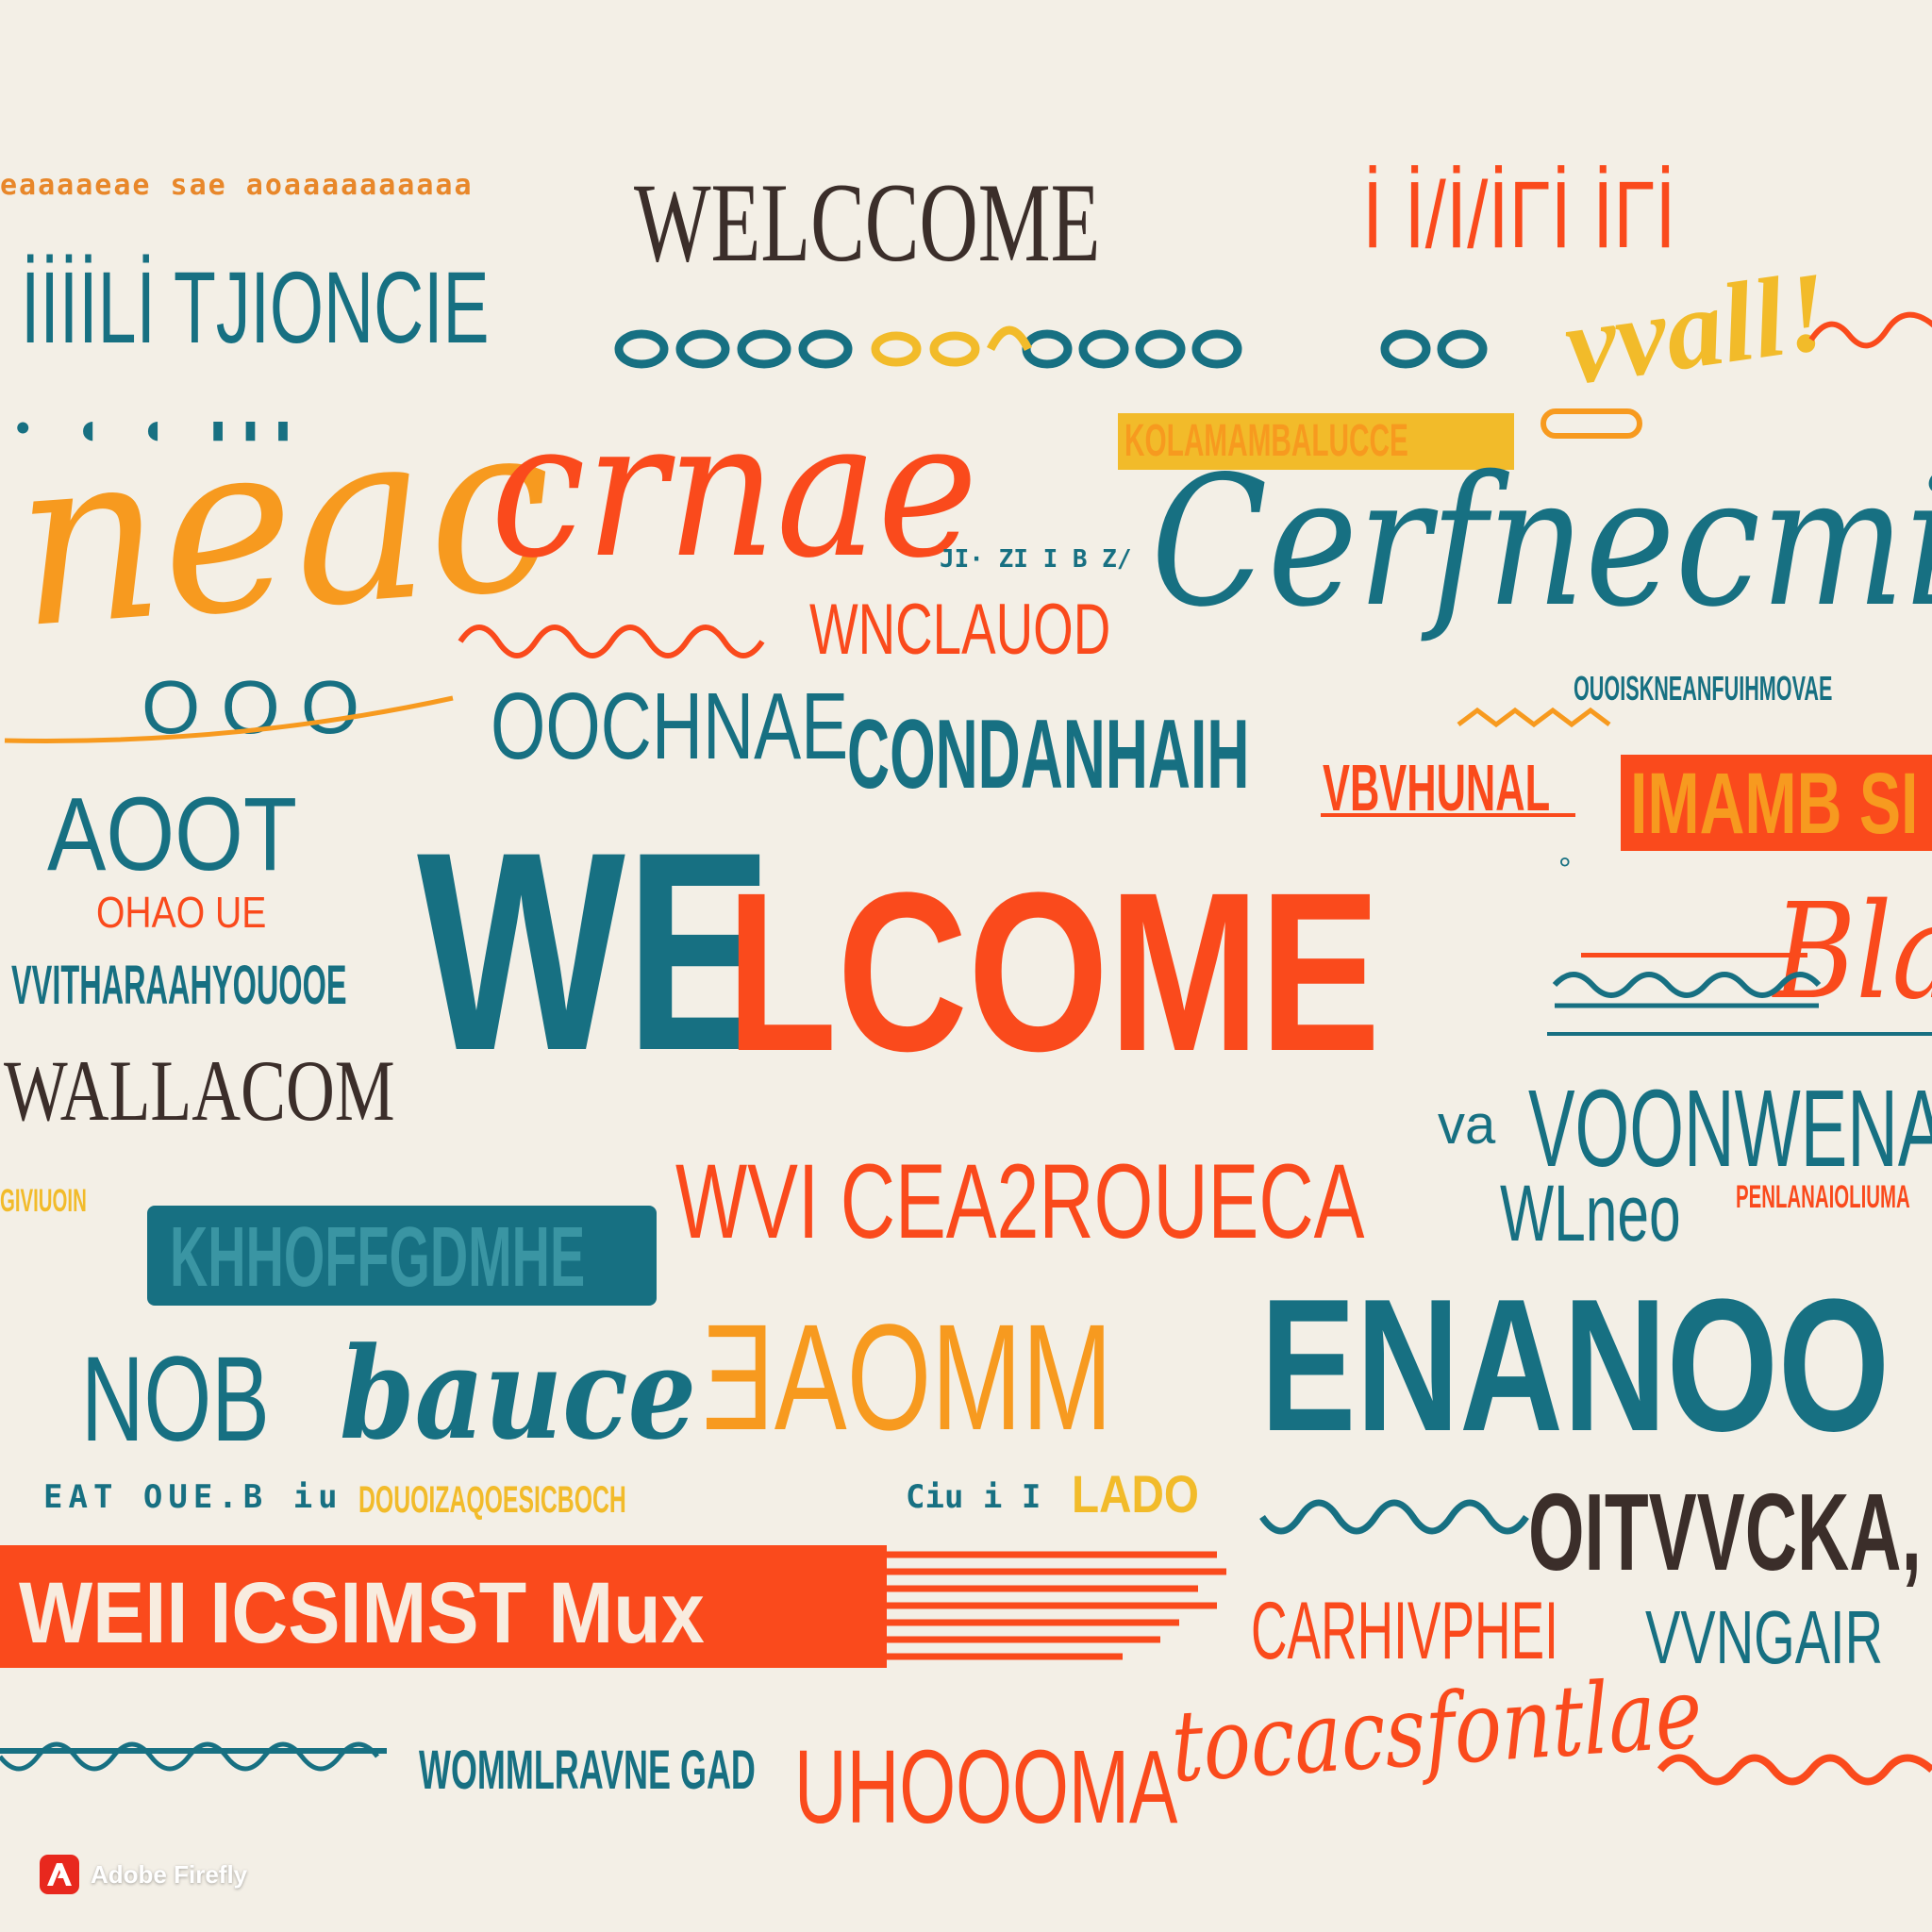 Image resolution: width=1932 pixels, height=1932 pixels. Describe the element at coordinates (193, 1497) in the screenshot. I see `word-dot-lines: EAT OUE.B iu` at that location.